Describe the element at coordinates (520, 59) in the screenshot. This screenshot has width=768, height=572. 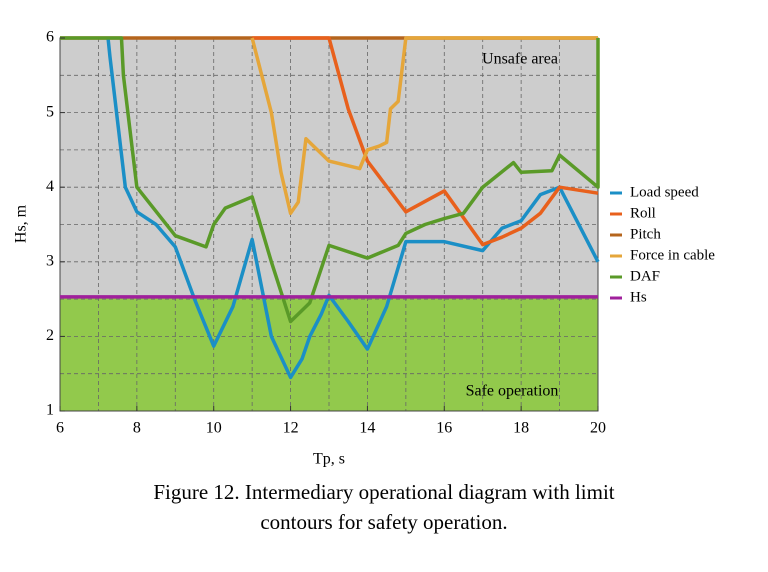
I see `annotation: Unsafe area` at that location.